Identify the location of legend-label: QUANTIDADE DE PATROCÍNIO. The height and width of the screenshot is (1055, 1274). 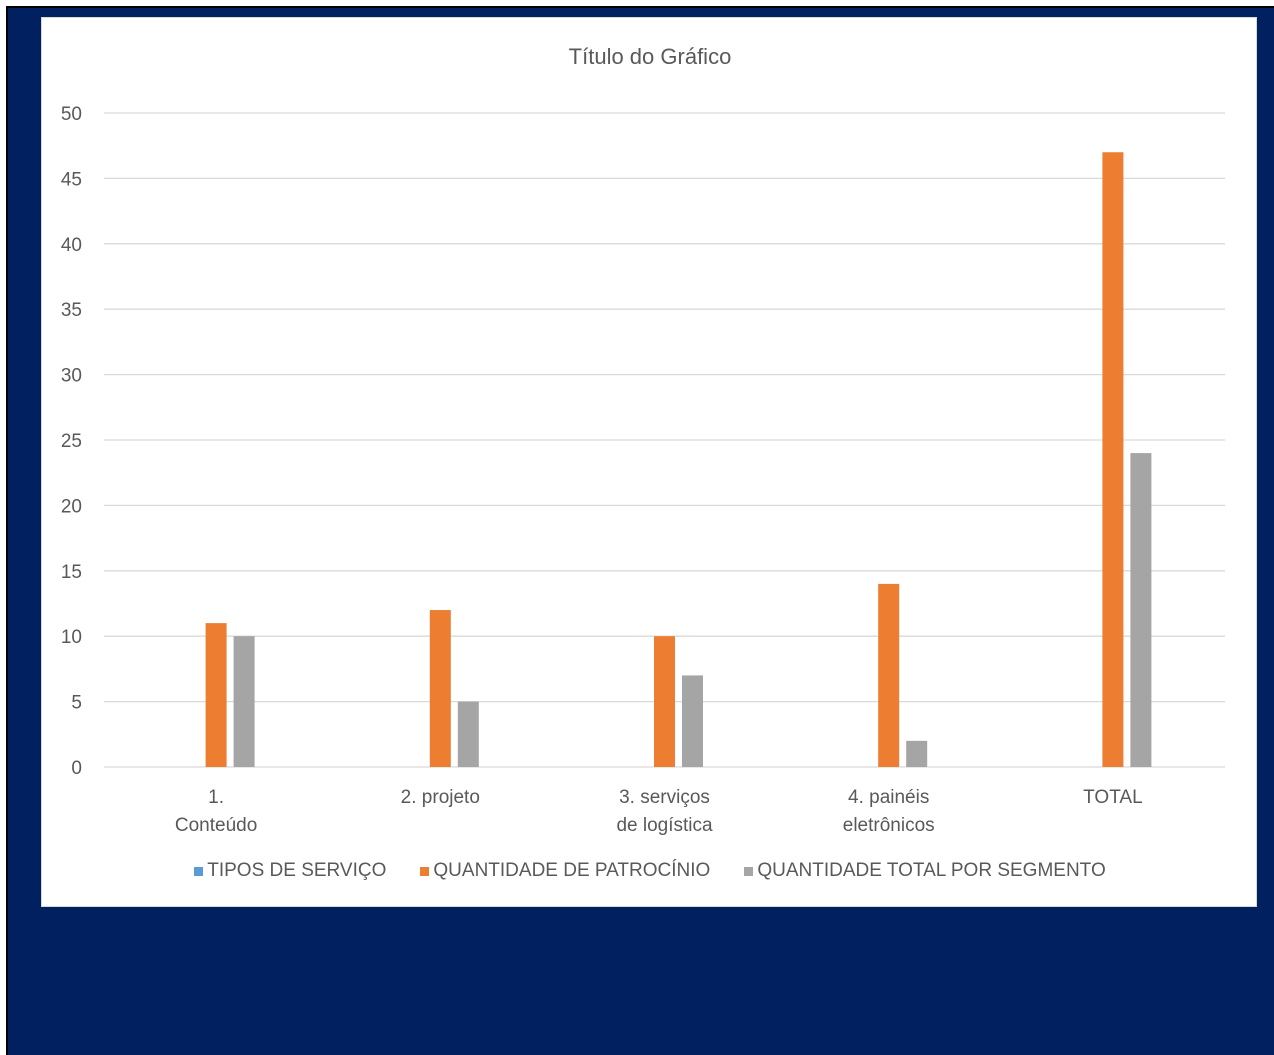
(572, 870).